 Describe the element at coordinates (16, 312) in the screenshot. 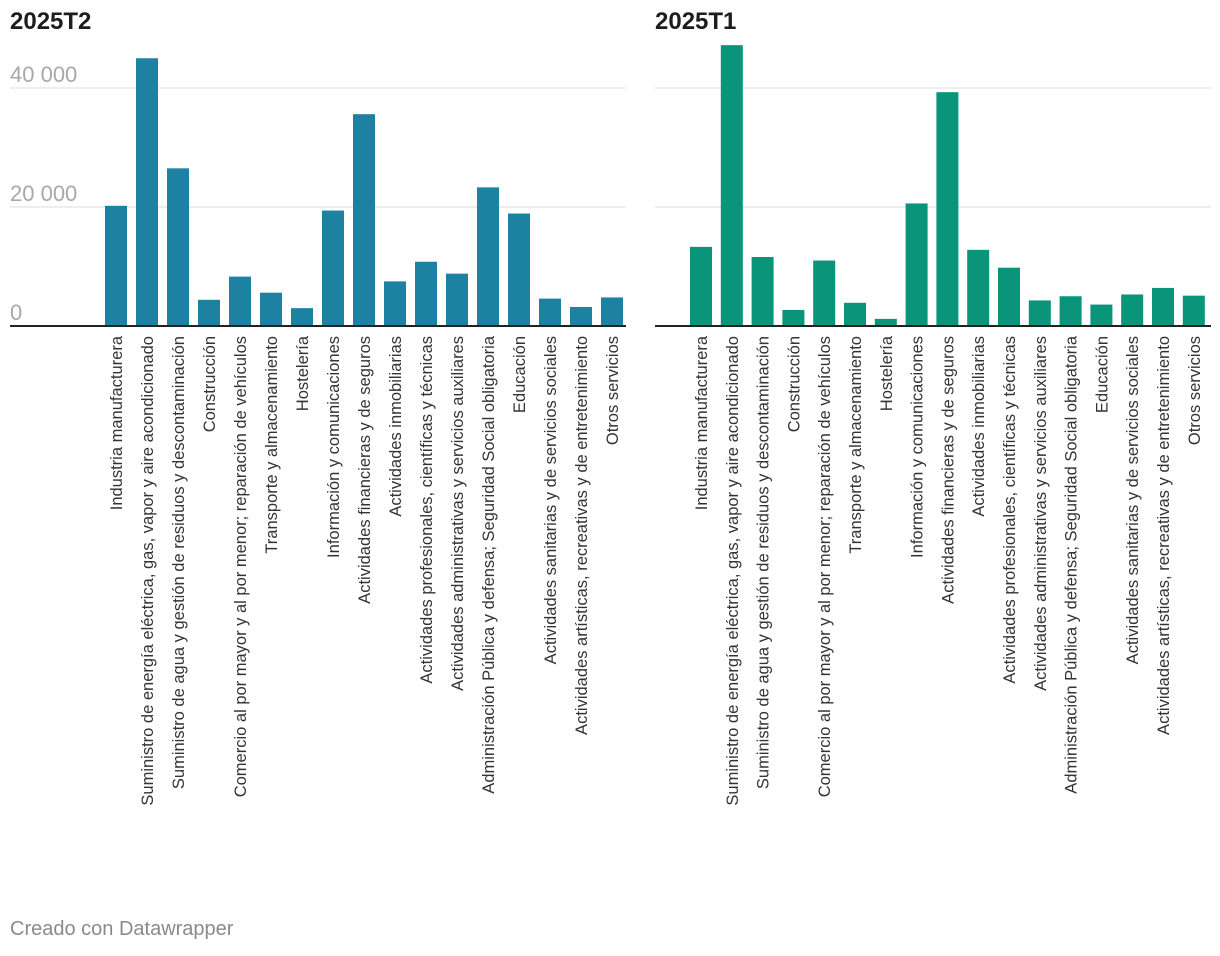

I see `y-tick-label: 0` at that location.